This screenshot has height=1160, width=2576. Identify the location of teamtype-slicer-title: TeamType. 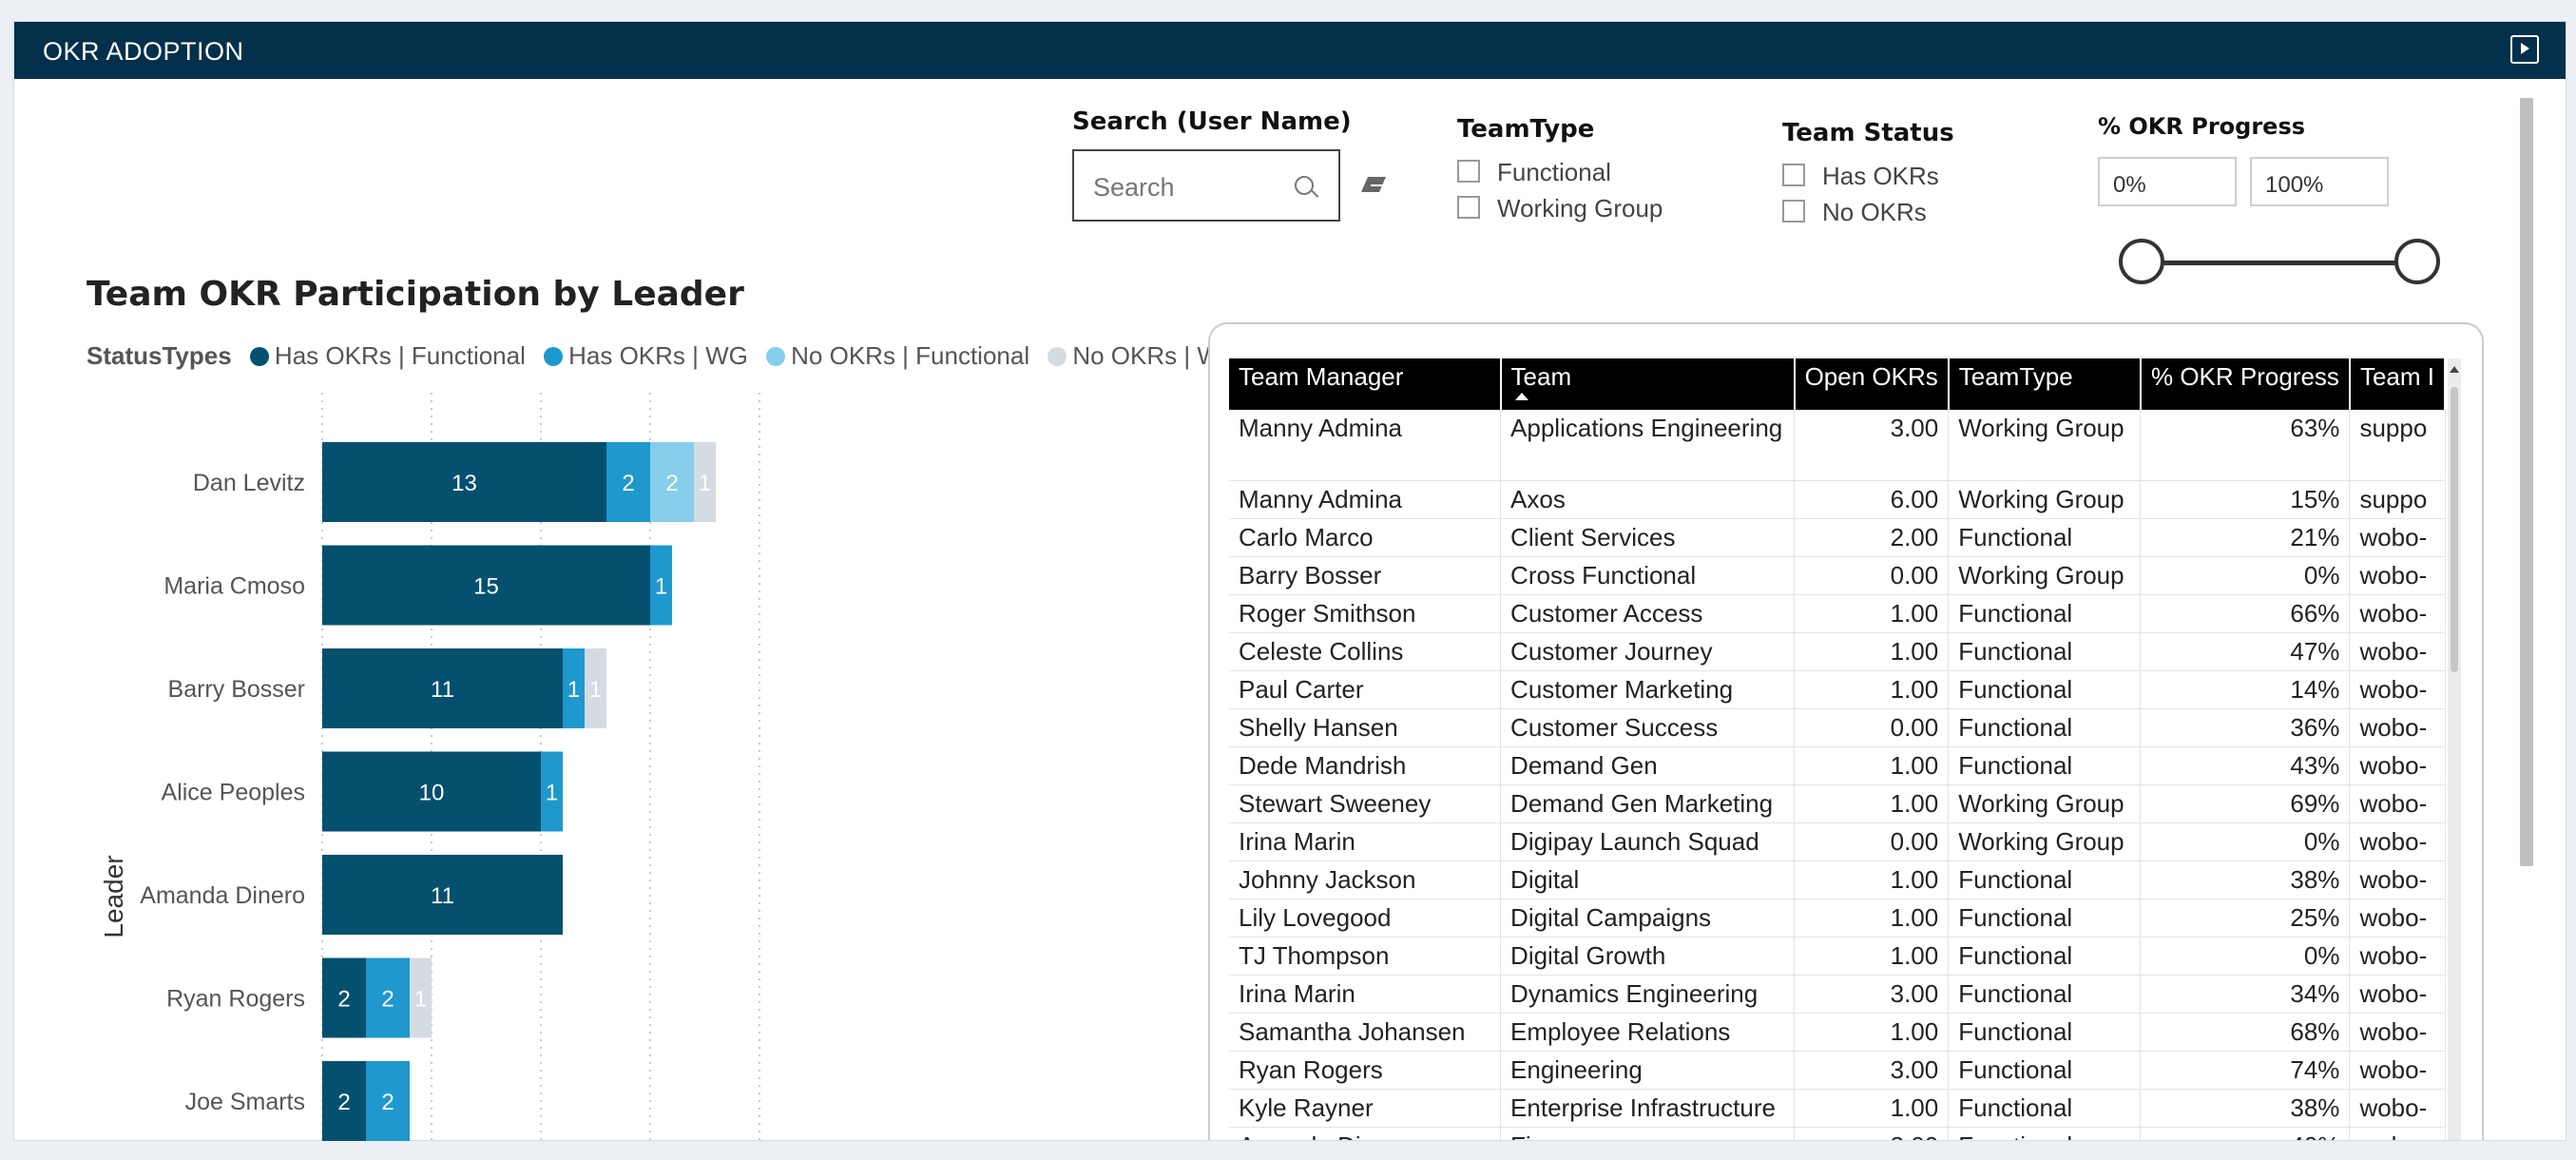
(1526, 129).